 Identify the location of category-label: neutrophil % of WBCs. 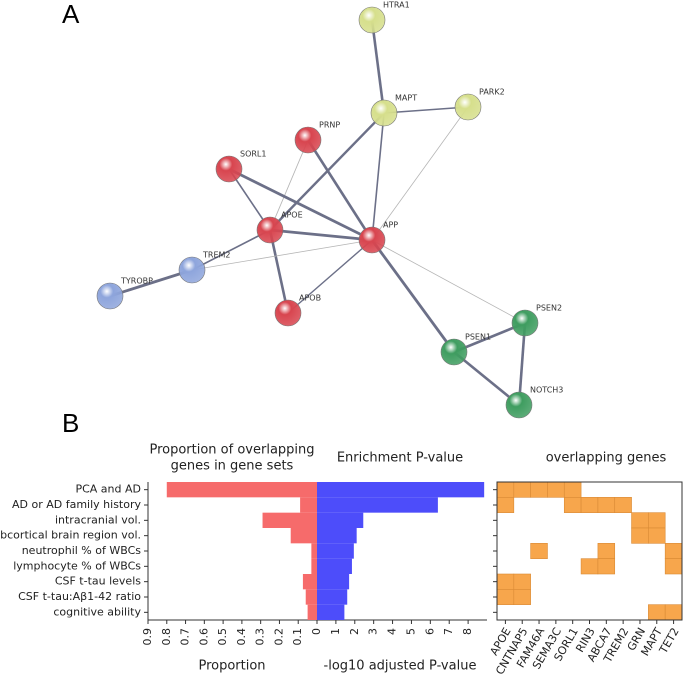
(82, 550).